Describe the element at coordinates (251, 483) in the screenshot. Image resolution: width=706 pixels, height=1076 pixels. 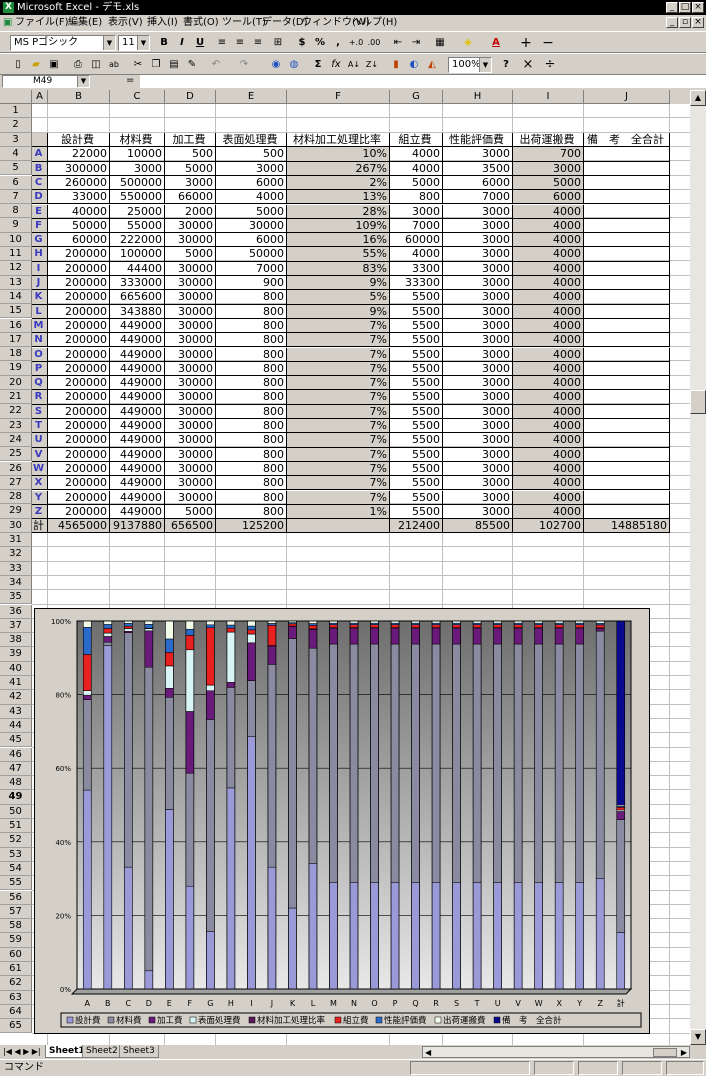
I see `table-cell: 800` at that location.